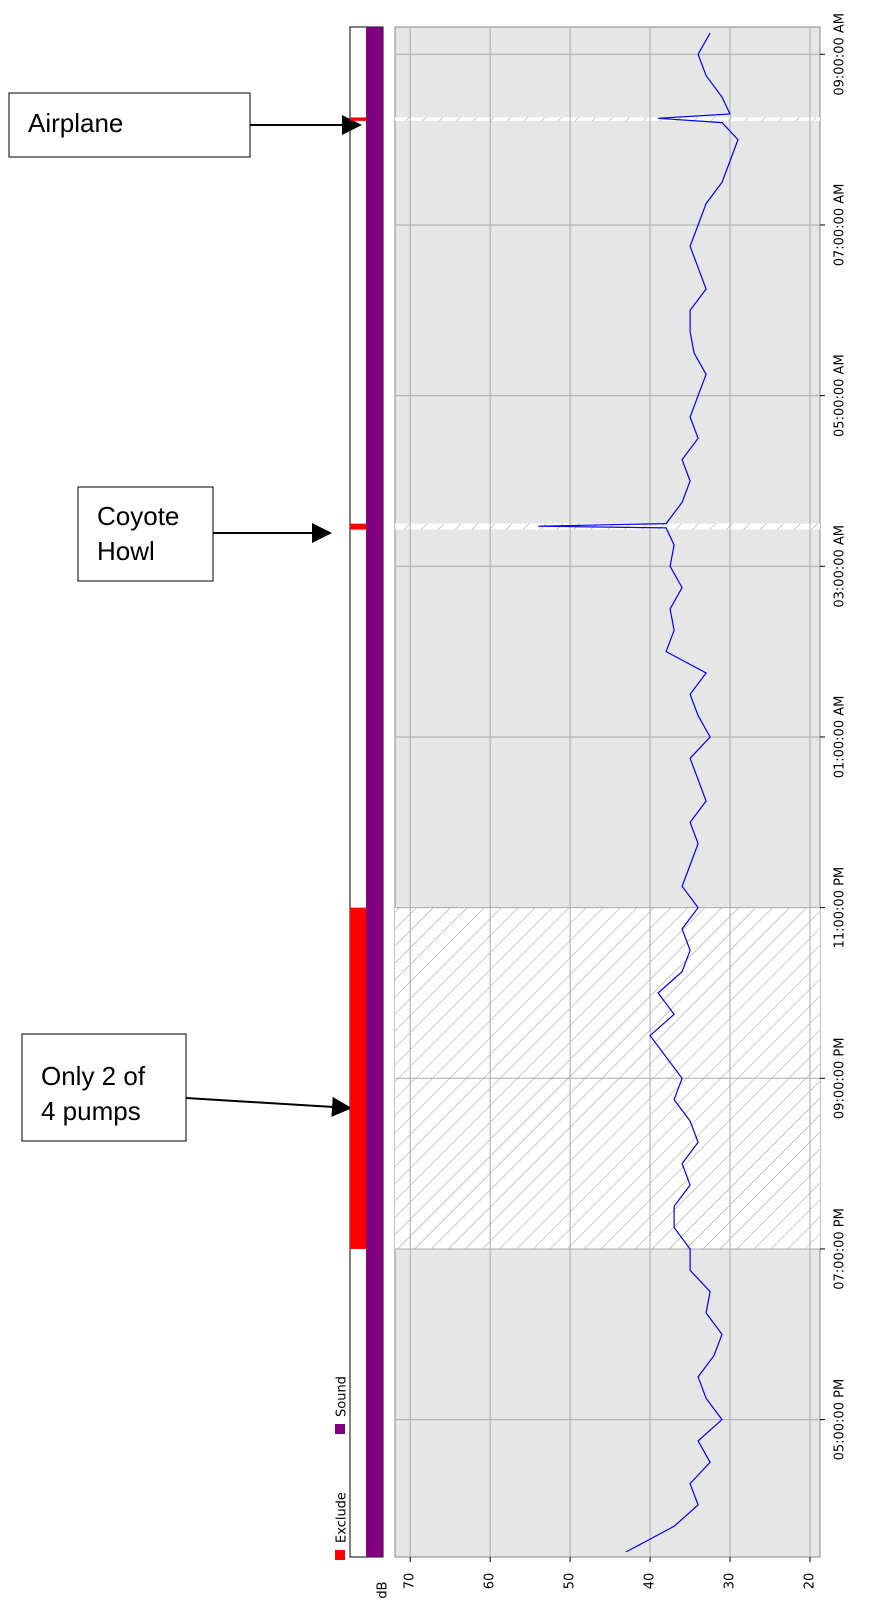  I want to click on x-tick-label: 05:00:00 AM, so click(840, 395).